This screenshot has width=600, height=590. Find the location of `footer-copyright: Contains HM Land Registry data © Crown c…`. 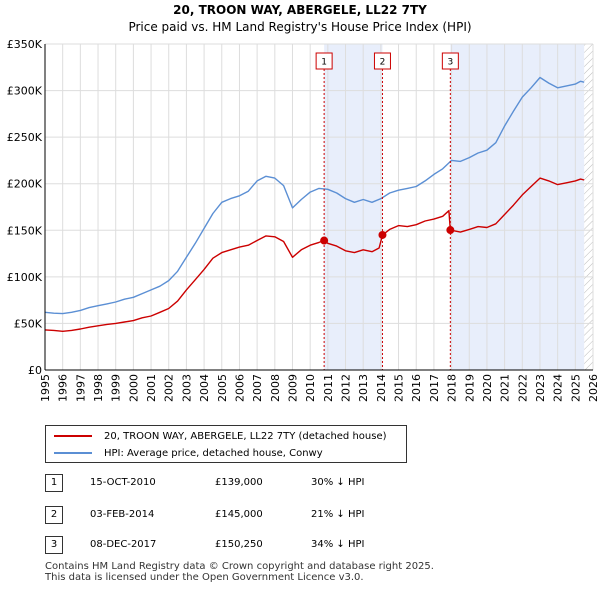

footer-copyright: Contains HM Land Registry data © Crown c… is located at coordinates (239, 566).